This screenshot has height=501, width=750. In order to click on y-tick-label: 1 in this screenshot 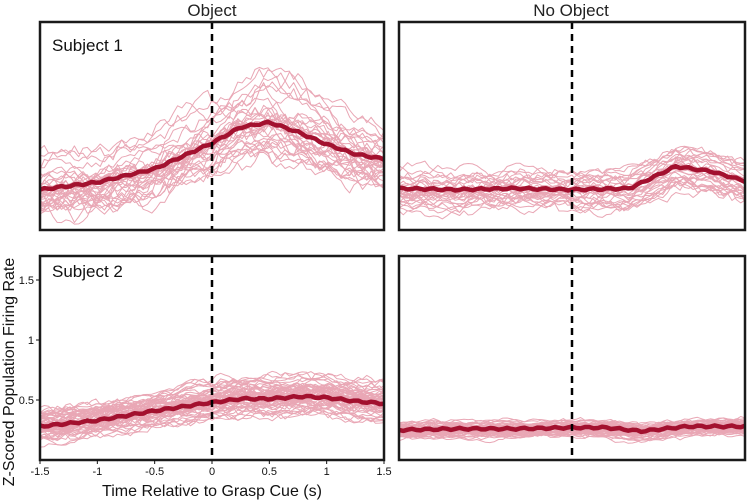, I will do `click(31, 341)`.